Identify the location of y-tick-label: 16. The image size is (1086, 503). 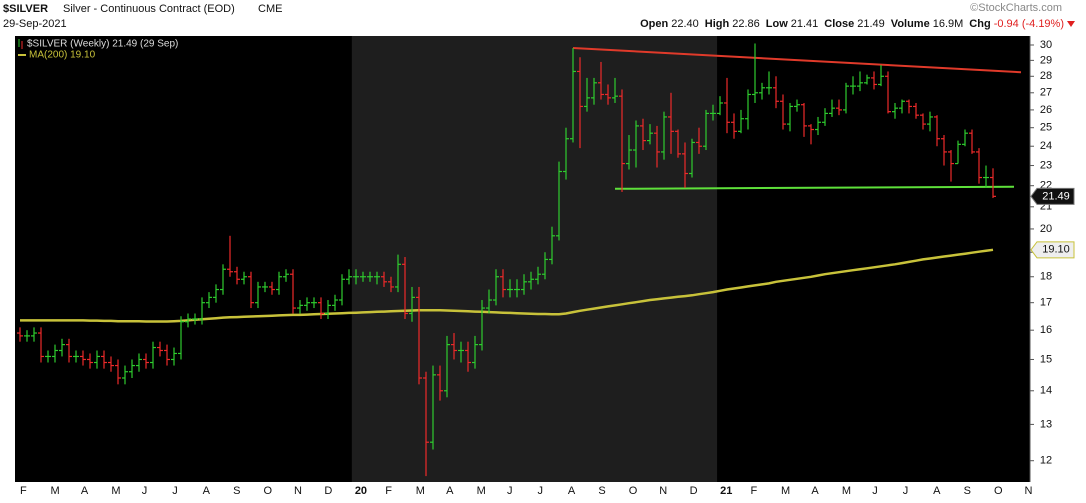
(1046, 330).